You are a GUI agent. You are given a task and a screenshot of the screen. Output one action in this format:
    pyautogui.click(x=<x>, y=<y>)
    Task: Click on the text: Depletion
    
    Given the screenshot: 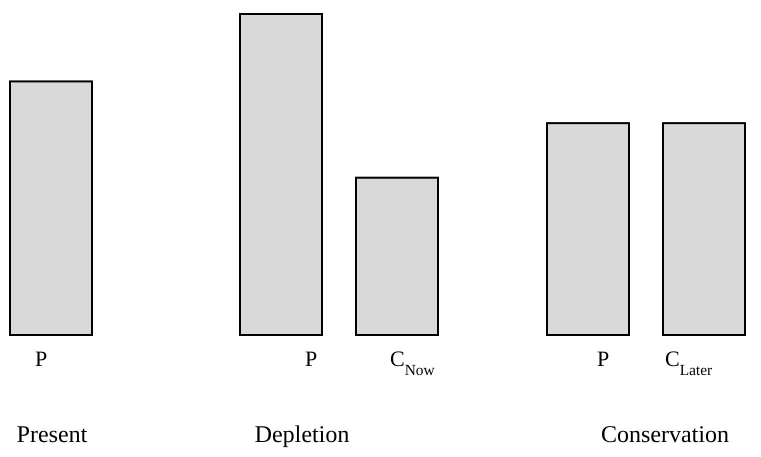 What is the action you would take?
    pyautogui.click(x=302, y=435)
    